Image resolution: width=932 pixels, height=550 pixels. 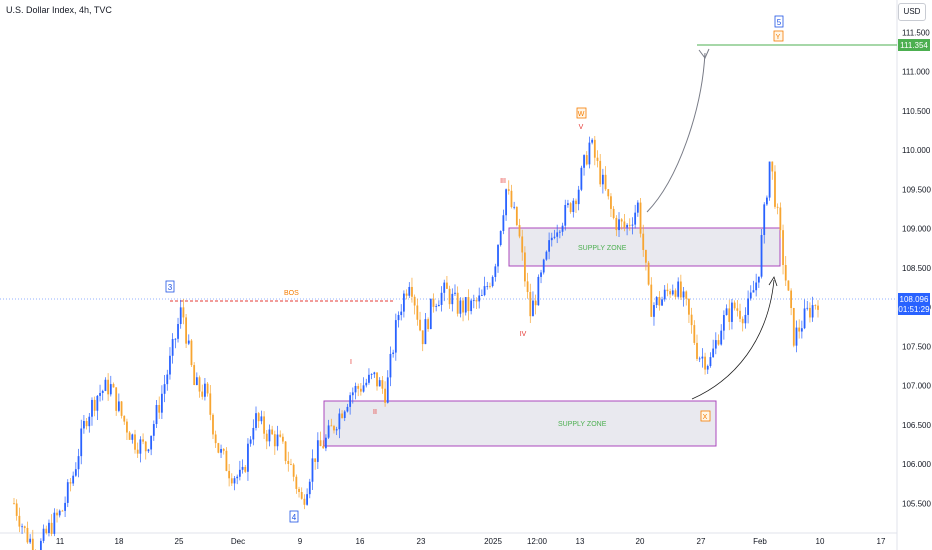 I want to click on projection-arrow-curve, so click(x=733, y=339).